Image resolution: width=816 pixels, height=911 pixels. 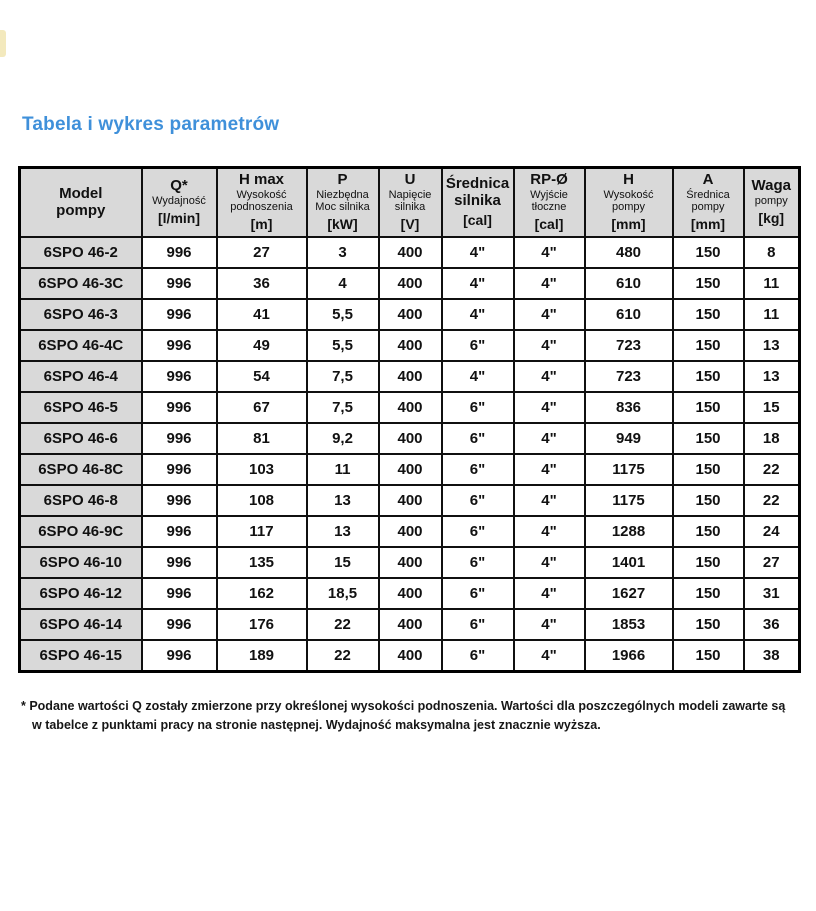 What do you see at coordinates (477, 200) in the screenshot?
I see `column-description: silnika` at bounding box center [477, 200].